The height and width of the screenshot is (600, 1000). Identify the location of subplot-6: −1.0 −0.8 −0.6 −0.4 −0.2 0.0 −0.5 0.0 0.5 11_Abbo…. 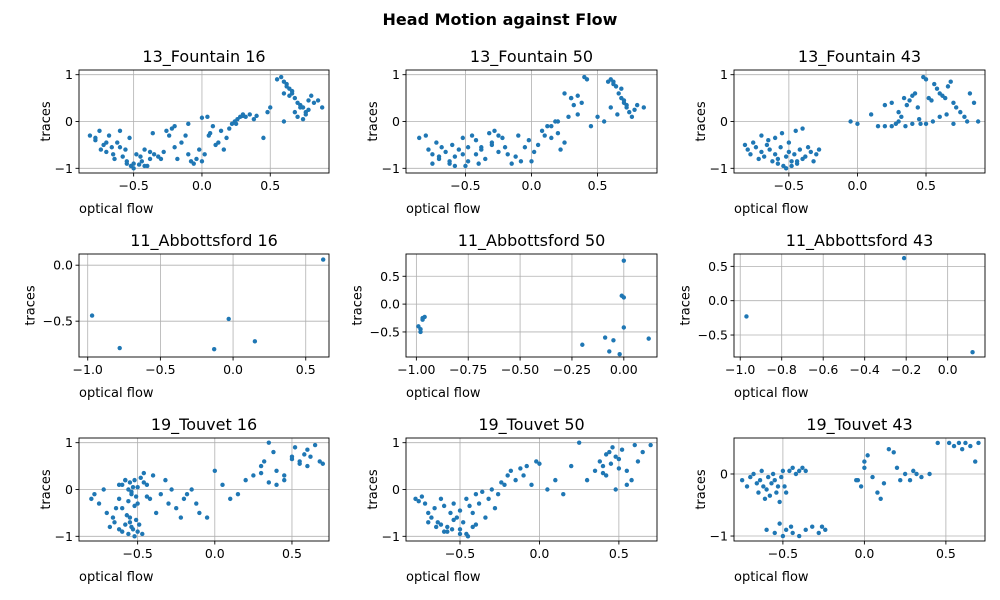
(832, 316).